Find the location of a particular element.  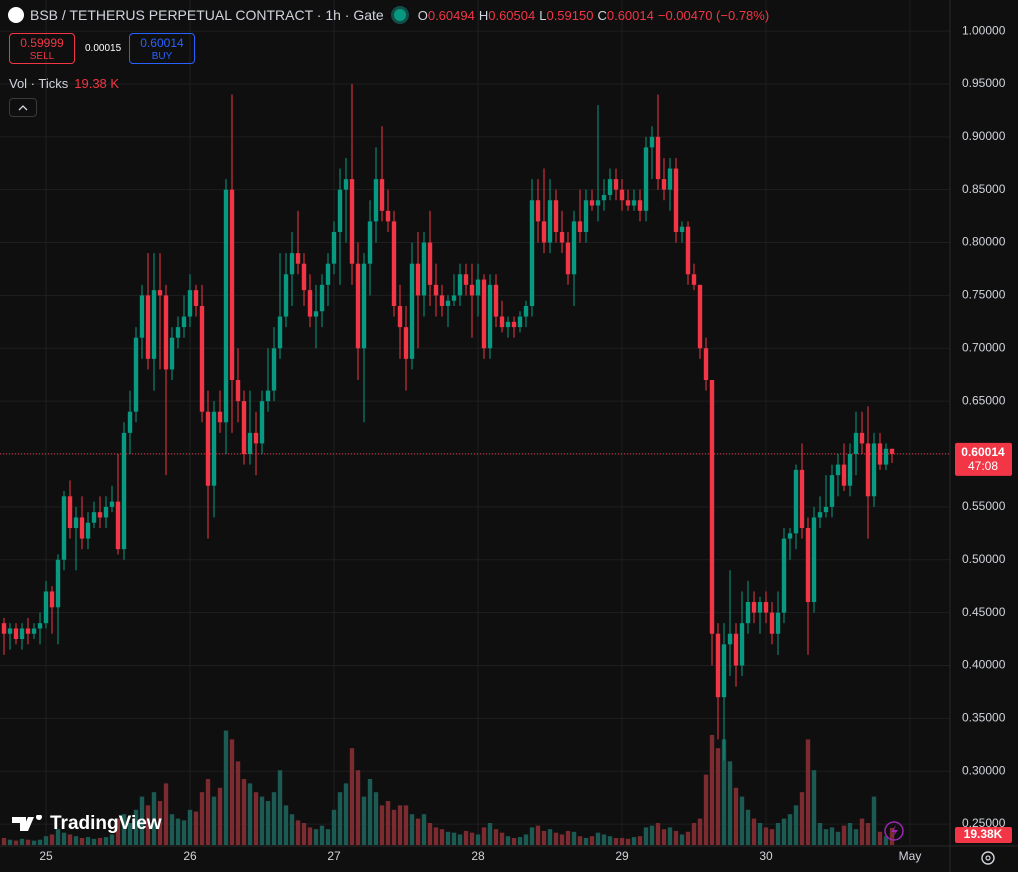

ohlc-value: 0.60504 is located at coordinates (512, 15).